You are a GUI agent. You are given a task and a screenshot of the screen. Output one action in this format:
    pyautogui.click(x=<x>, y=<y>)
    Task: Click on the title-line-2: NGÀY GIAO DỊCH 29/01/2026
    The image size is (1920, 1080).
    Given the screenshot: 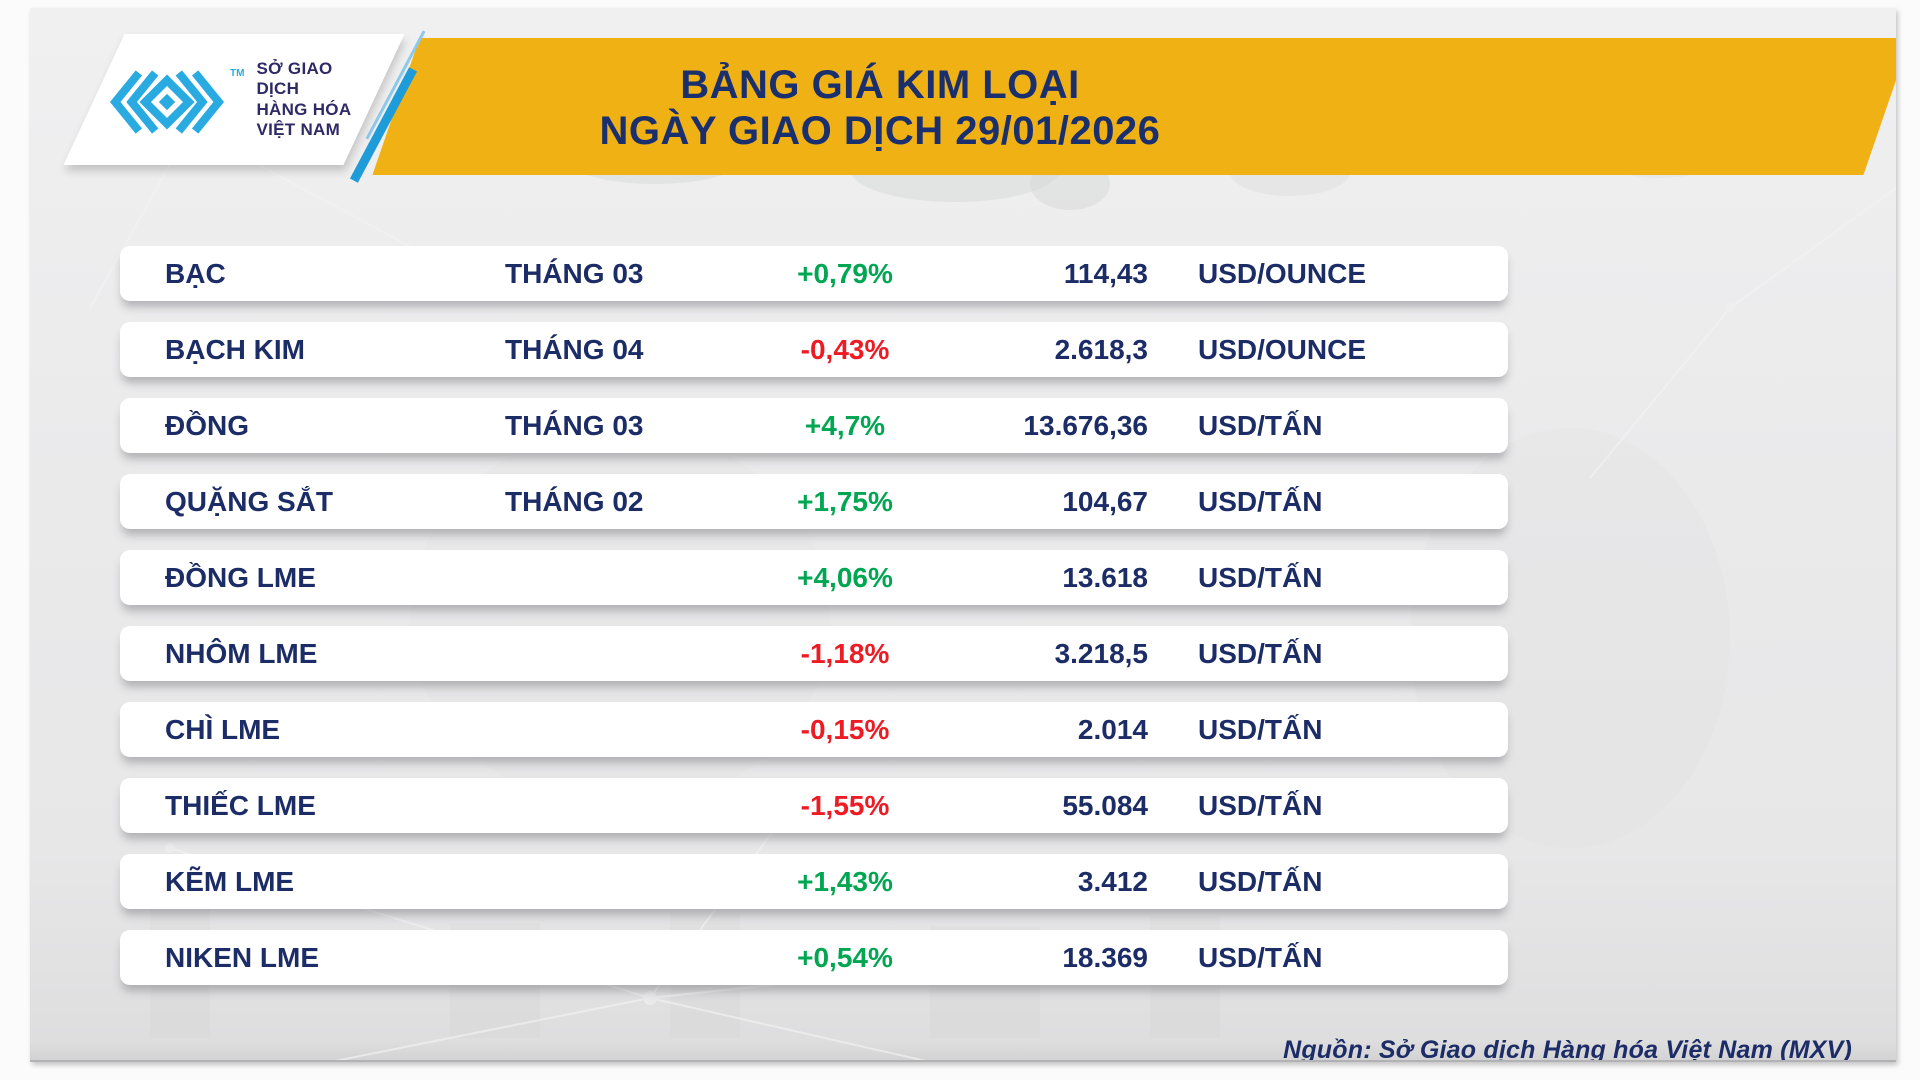 What is the action you would take?
    pyautogui.click(x=880, y=131)
    